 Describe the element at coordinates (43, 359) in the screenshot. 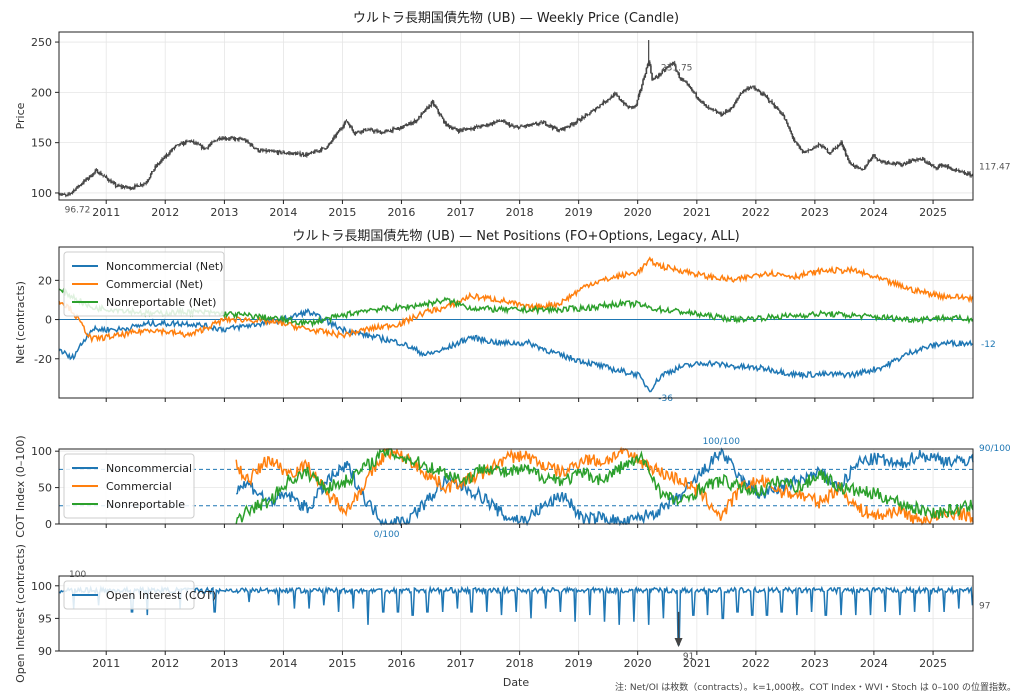

I see `y-tick-label: -20` at that location.